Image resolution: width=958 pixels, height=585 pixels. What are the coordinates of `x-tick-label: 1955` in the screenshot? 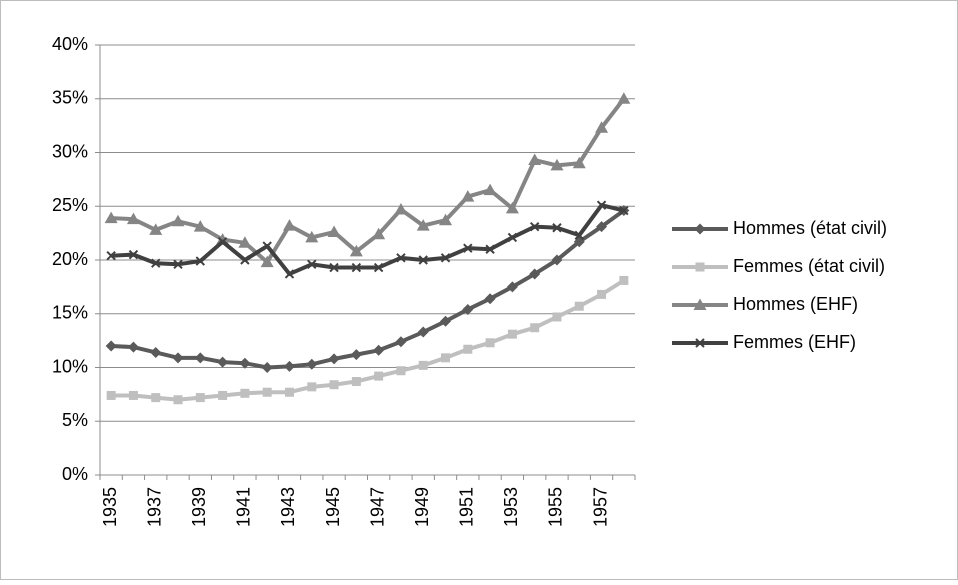 It's located at (556, 507).